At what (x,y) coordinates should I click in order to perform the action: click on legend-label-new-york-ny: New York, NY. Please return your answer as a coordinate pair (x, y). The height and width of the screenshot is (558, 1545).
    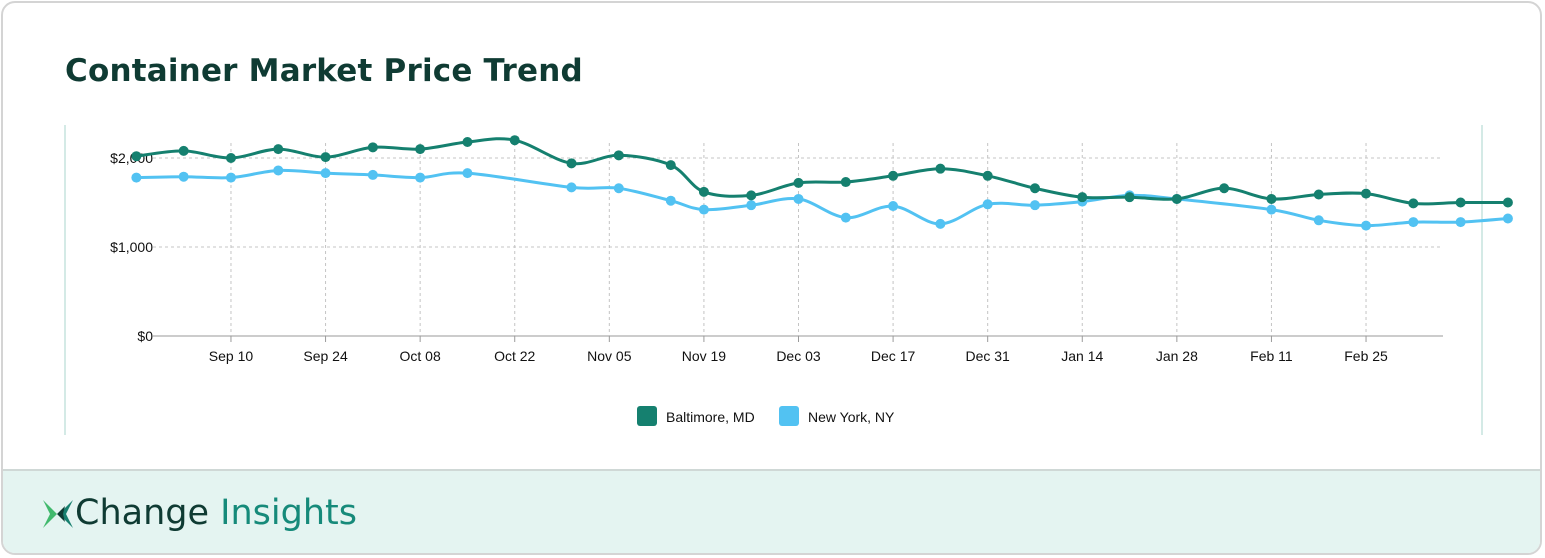
    Looking at the image, I should click on (851, 417).